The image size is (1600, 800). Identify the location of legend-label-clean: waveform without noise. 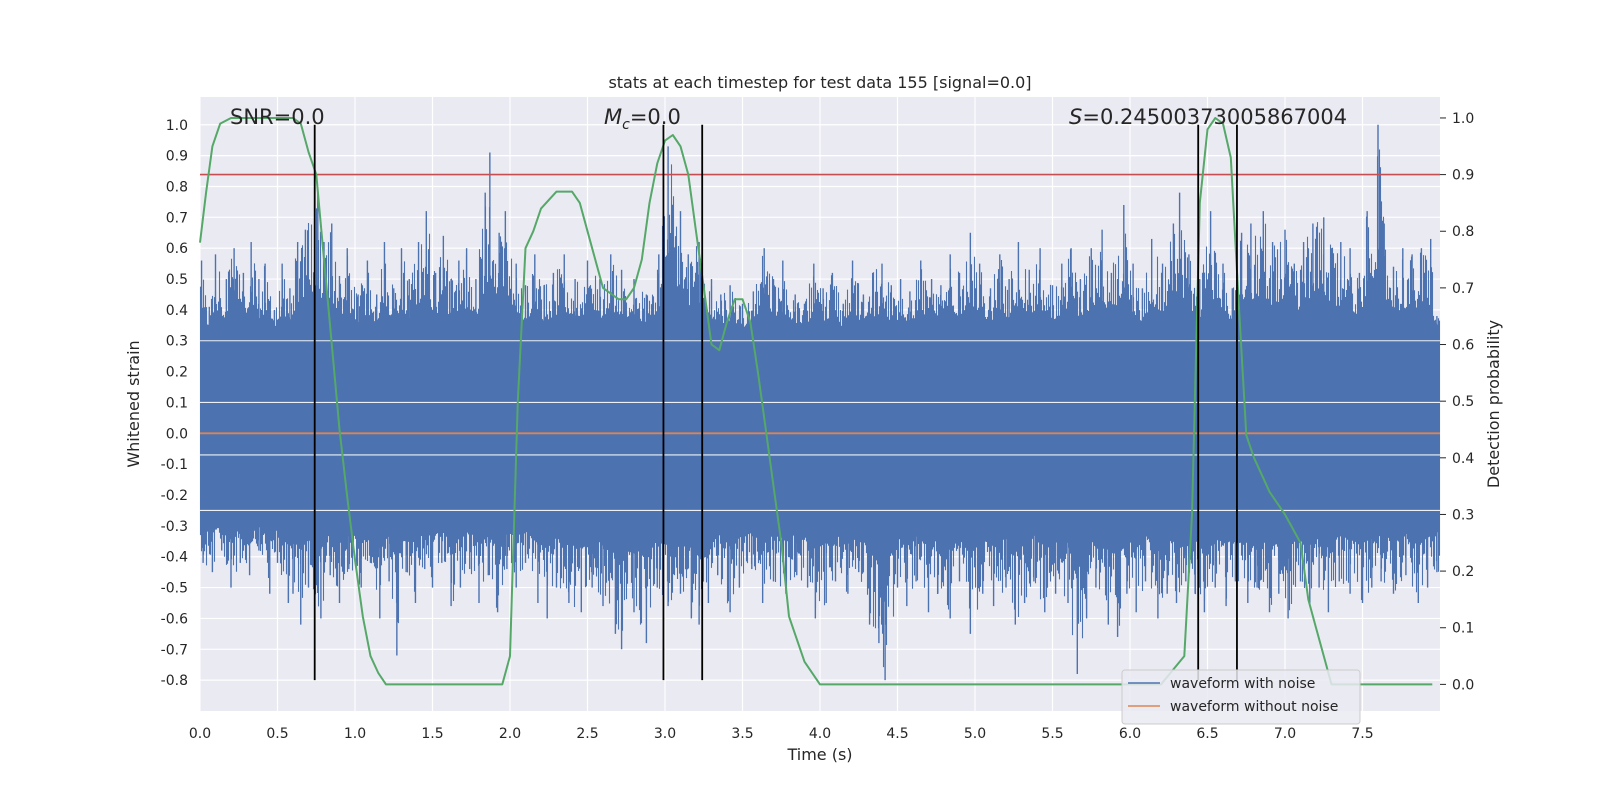
(1254, 707).